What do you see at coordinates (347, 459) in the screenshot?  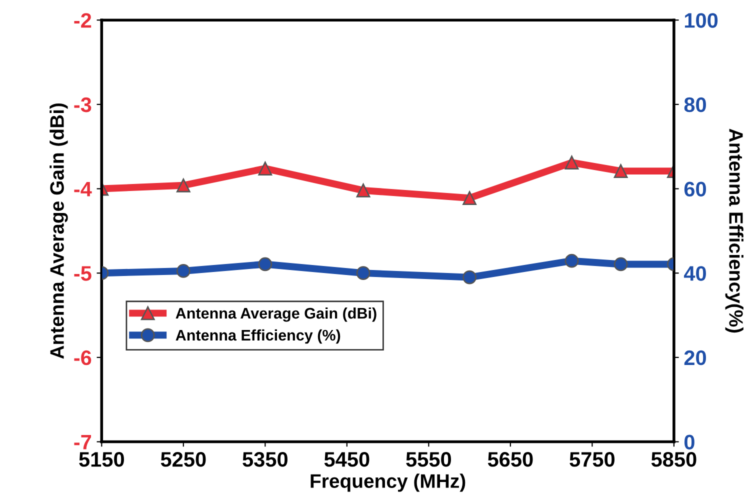 I see `x-tick-label: 5450` at bounding box center [347, 459].